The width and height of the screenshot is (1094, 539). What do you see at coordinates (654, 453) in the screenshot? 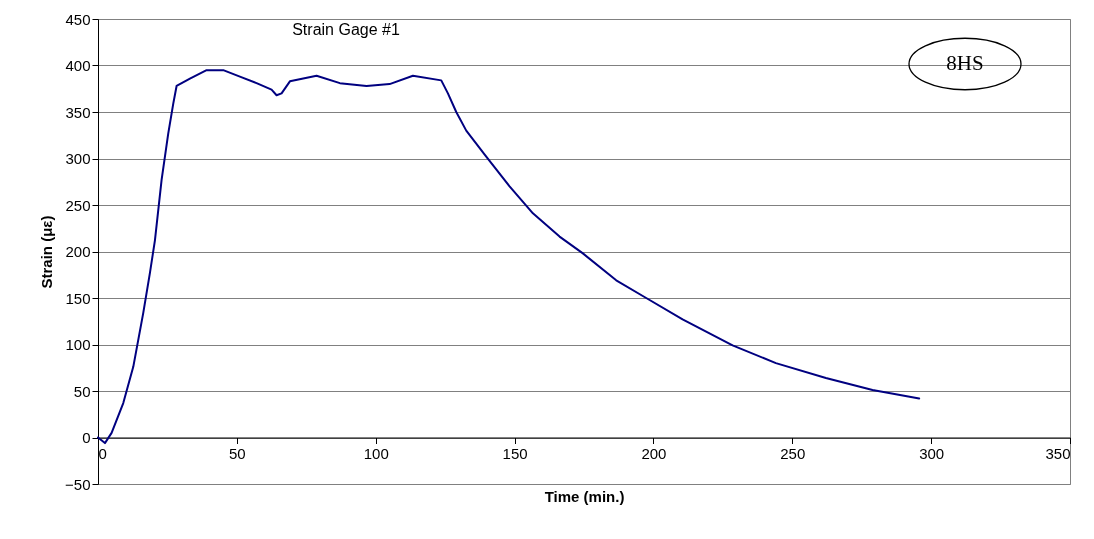
I see `x-tick-label: 200` at bounding box center [654, 453].